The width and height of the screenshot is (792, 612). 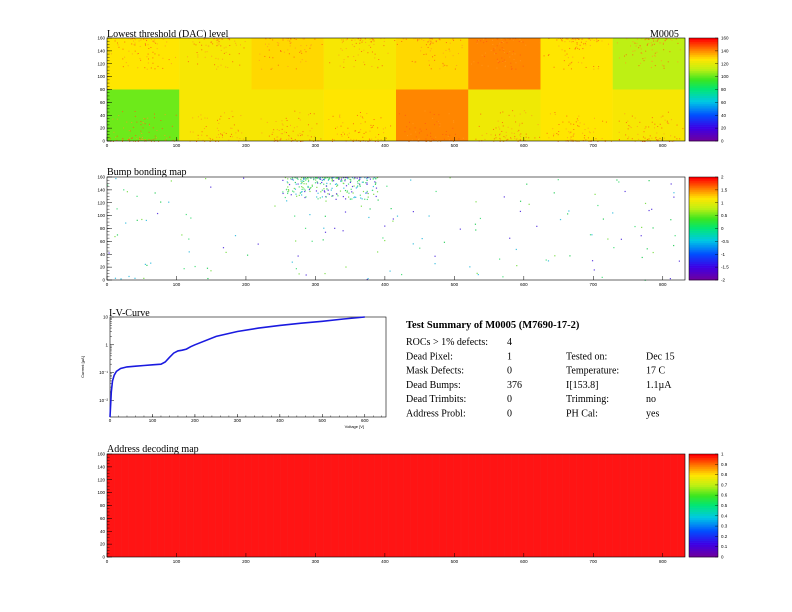 I want to click on y-tick-label: 0, so click(x=103, y=557).